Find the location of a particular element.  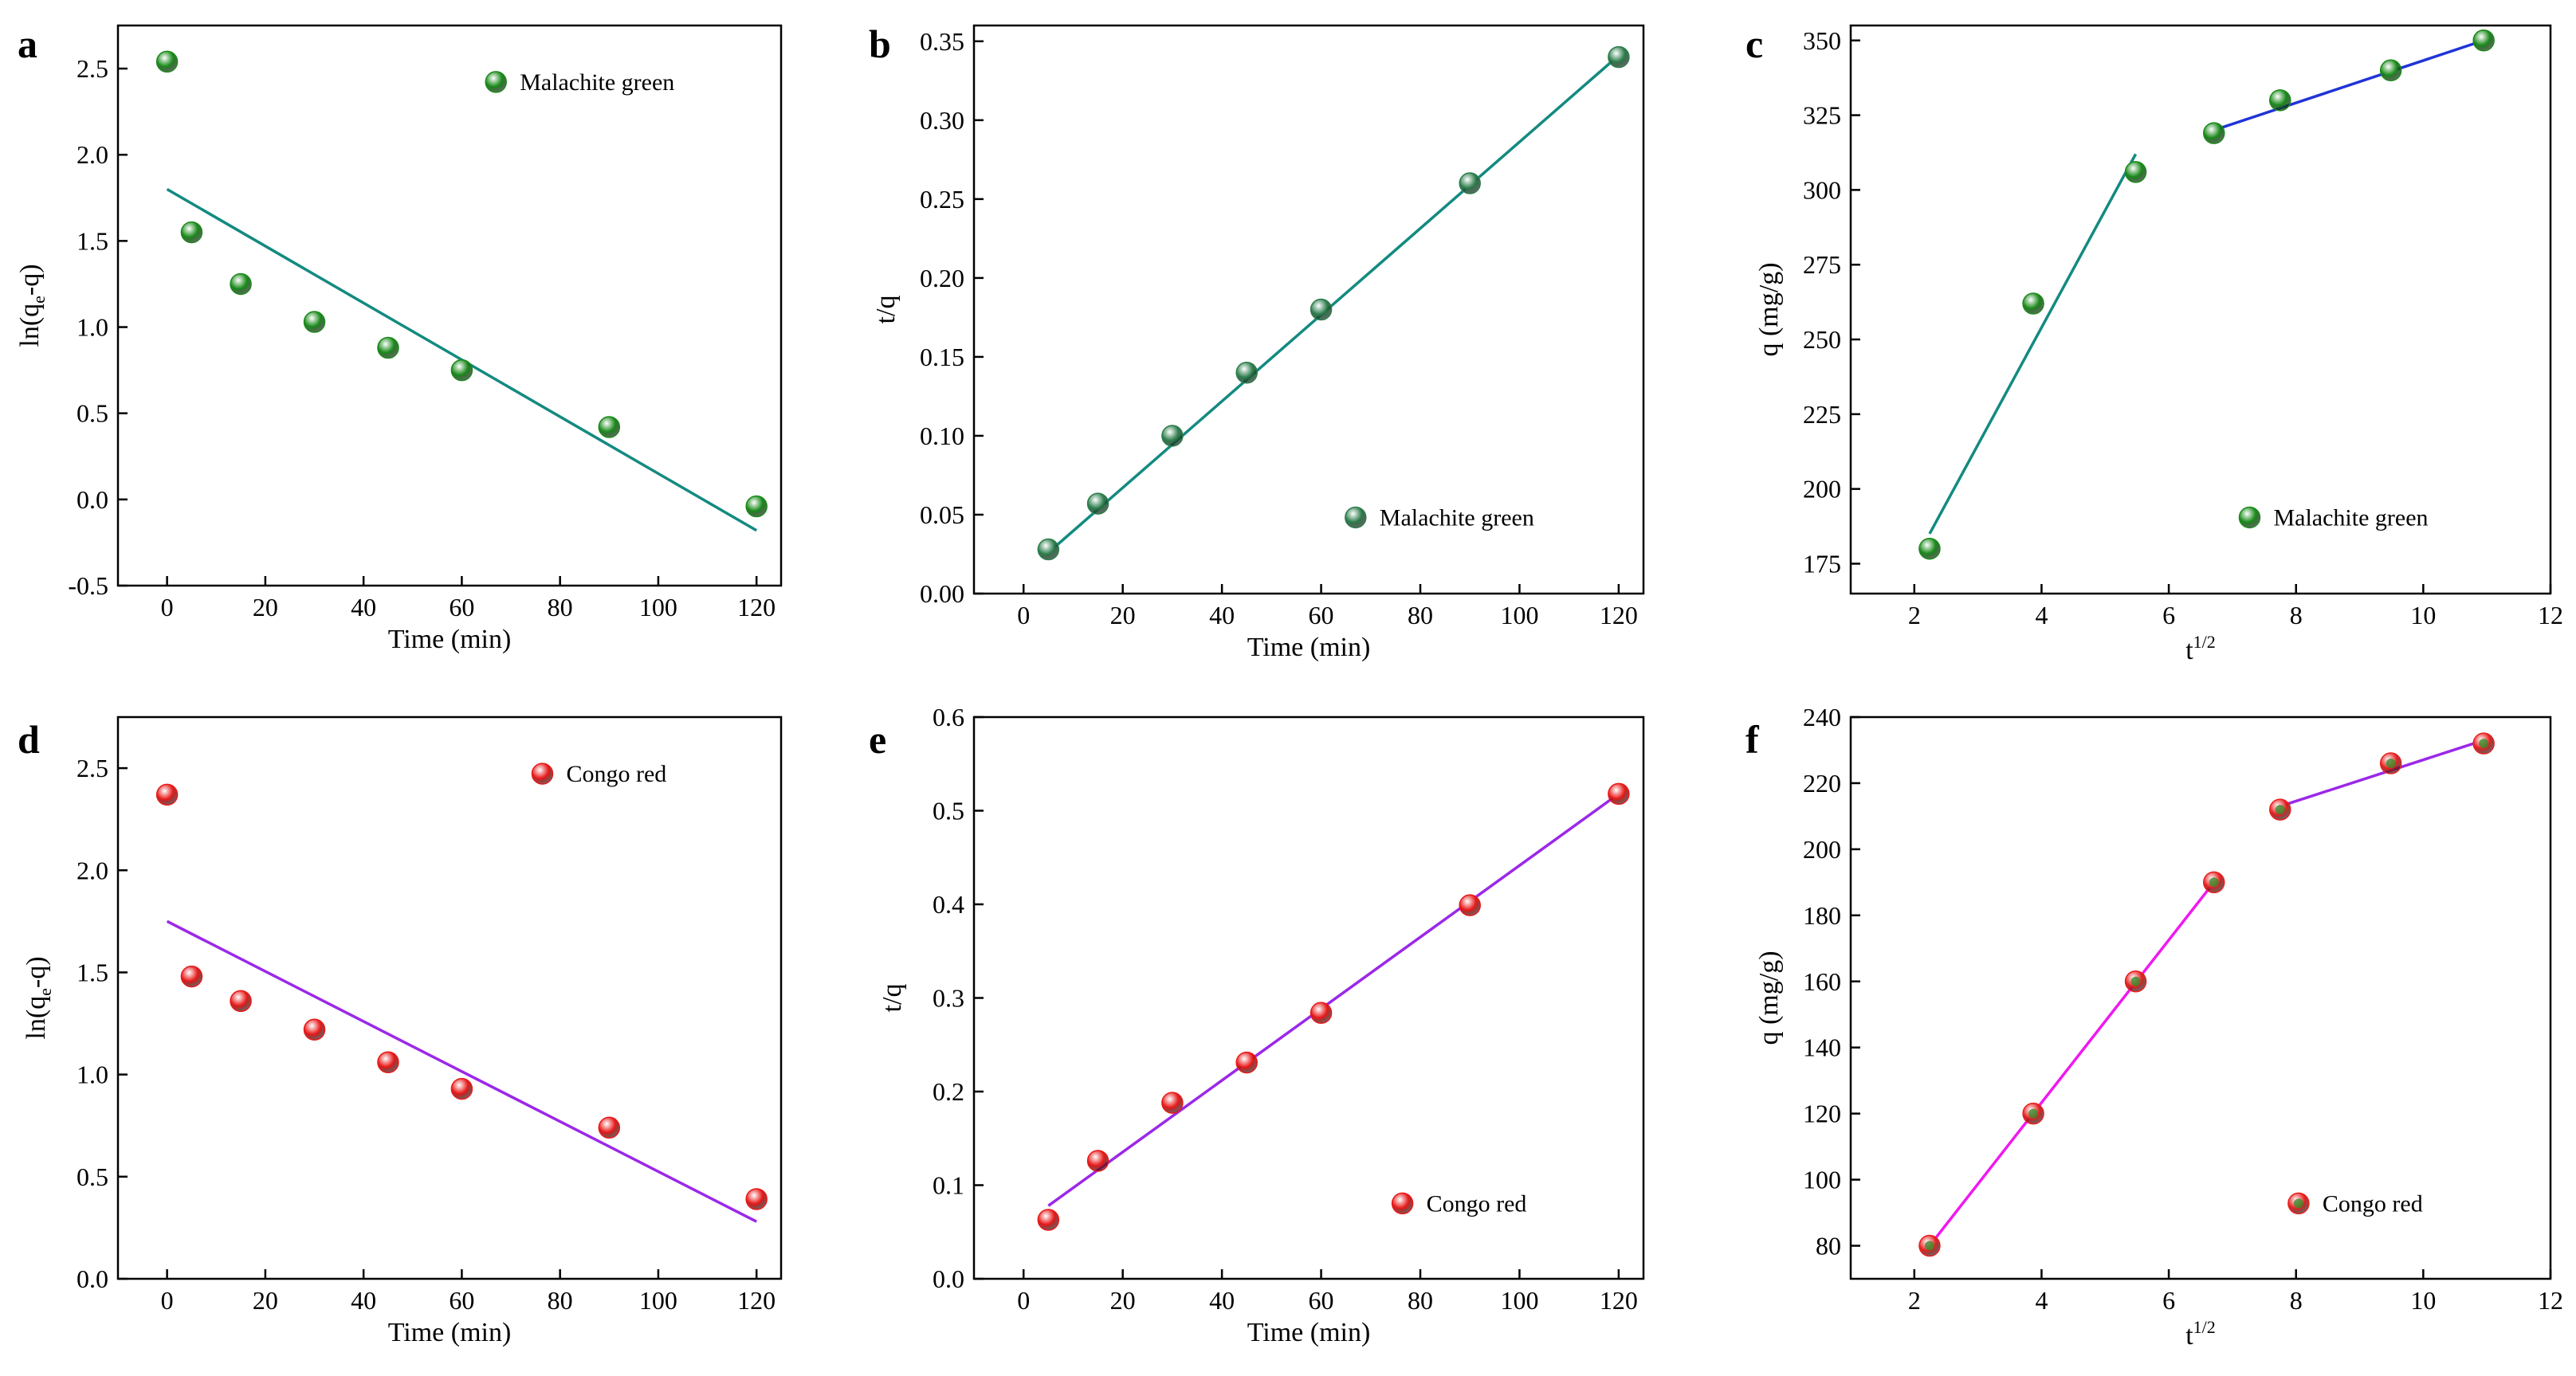

y-tick-label: 160 is located at coordinates (1822, 981).